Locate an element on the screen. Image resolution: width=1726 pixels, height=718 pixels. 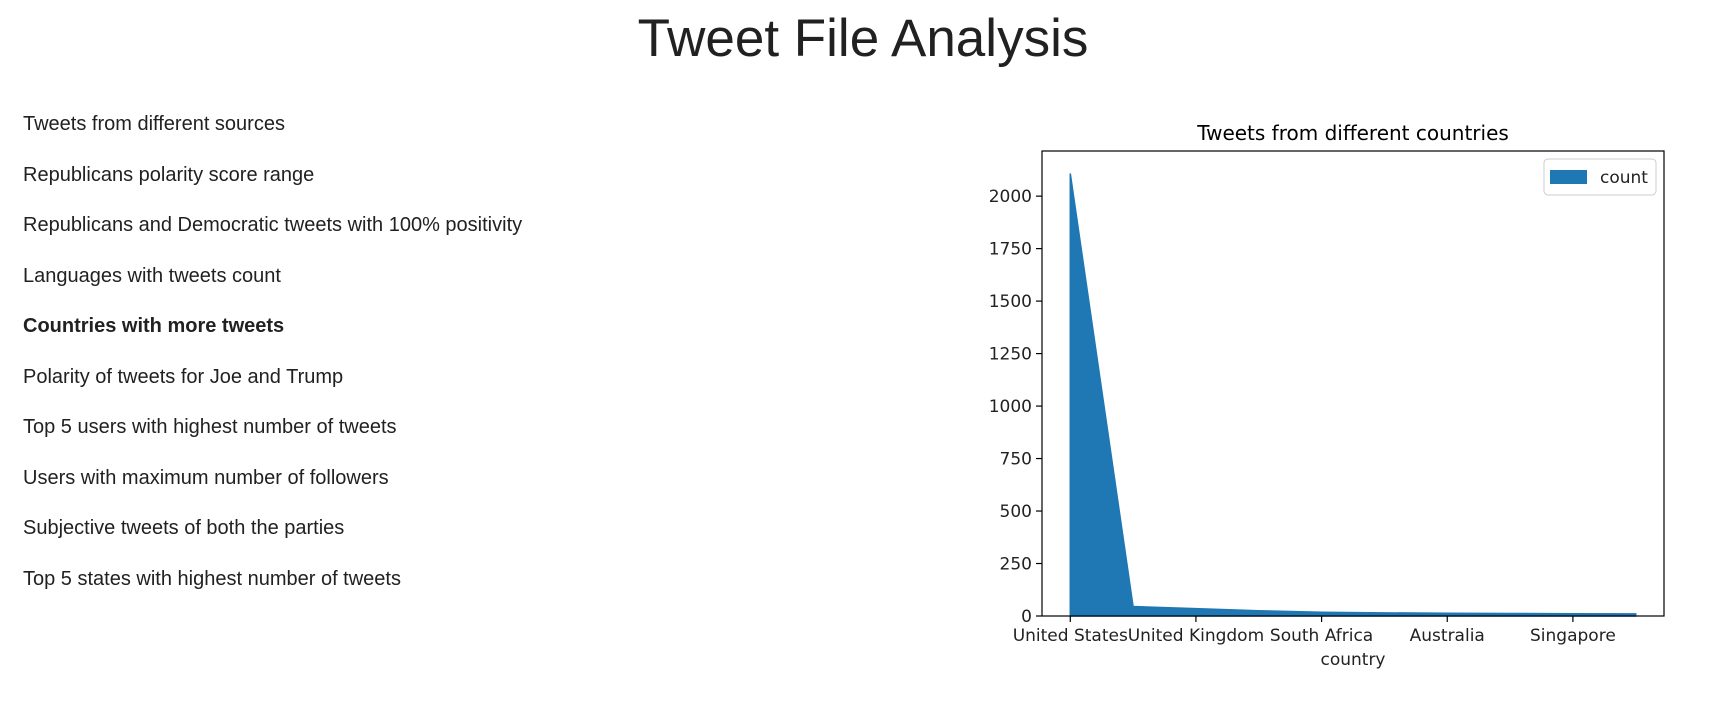
y-tick-label: 500 is located at coordinates (1016, 512).